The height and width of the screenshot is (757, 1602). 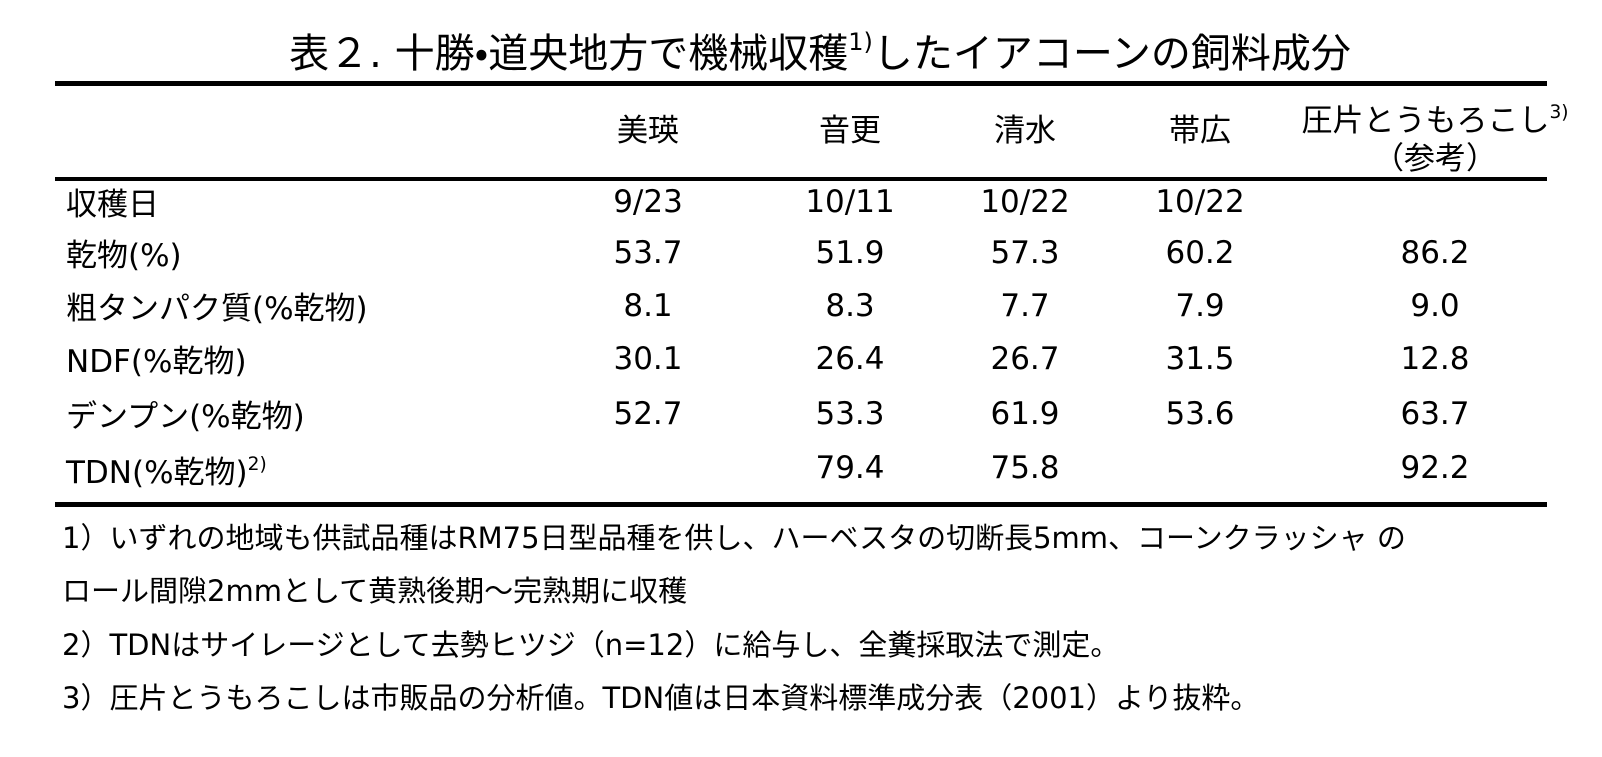 I want to click on header-text: 帯広, so click(x=1200, y=131).